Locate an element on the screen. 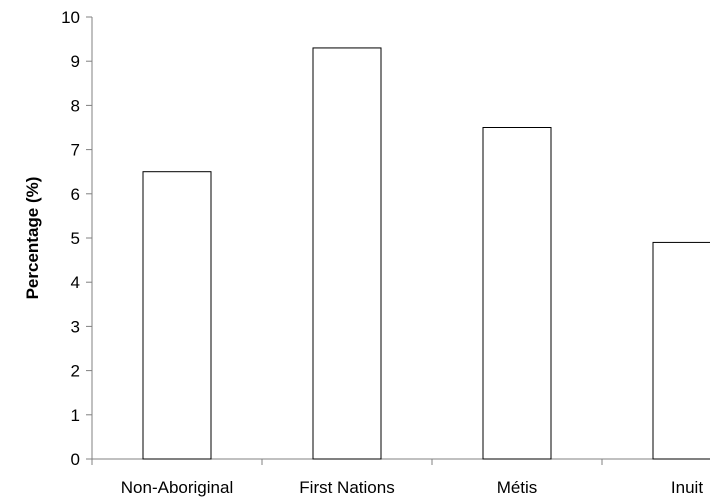  y-tick-label: 5 is located at coordinates (75, 238).